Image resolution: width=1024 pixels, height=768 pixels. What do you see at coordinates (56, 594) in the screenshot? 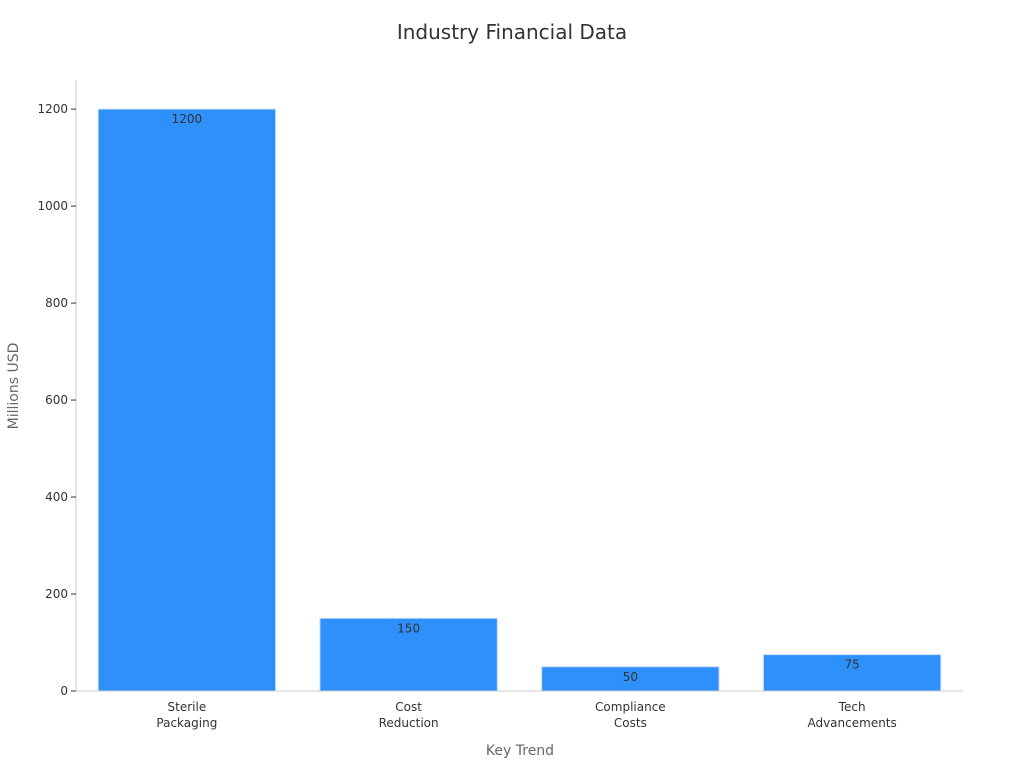
I see `y-tick-label: 200` at bounding box center [56, 594].